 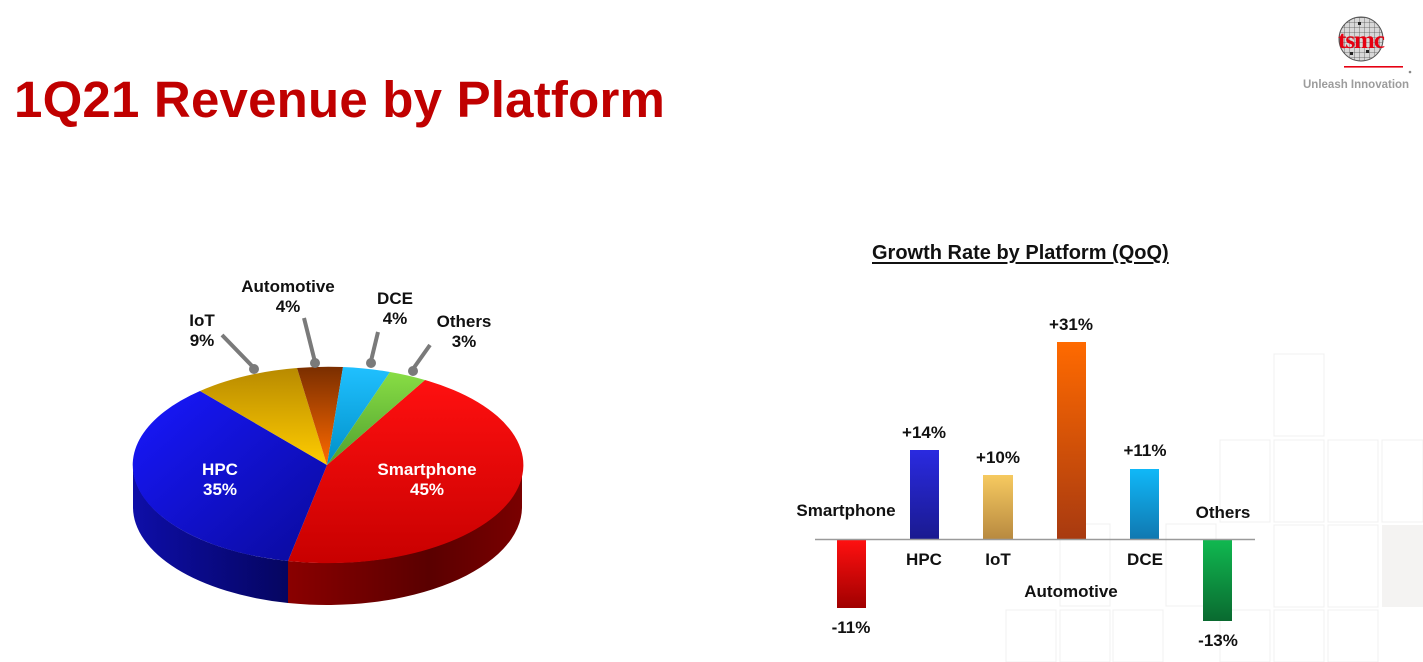 I want to click on tsmc-wafer-logo-icon: tsmc, so click(x=1375, y=45).